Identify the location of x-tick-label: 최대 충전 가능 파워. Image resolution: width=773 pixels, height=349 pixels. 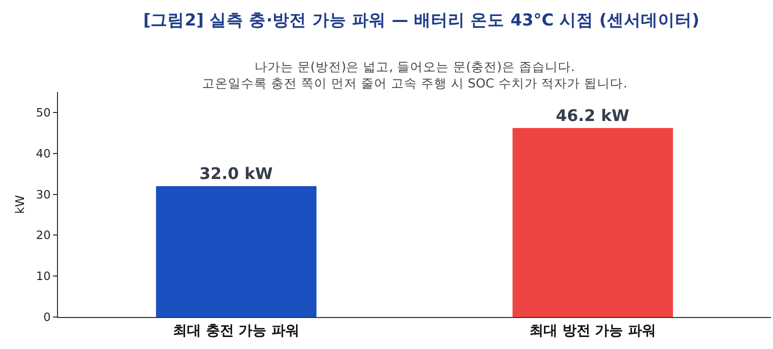
(236, 330).